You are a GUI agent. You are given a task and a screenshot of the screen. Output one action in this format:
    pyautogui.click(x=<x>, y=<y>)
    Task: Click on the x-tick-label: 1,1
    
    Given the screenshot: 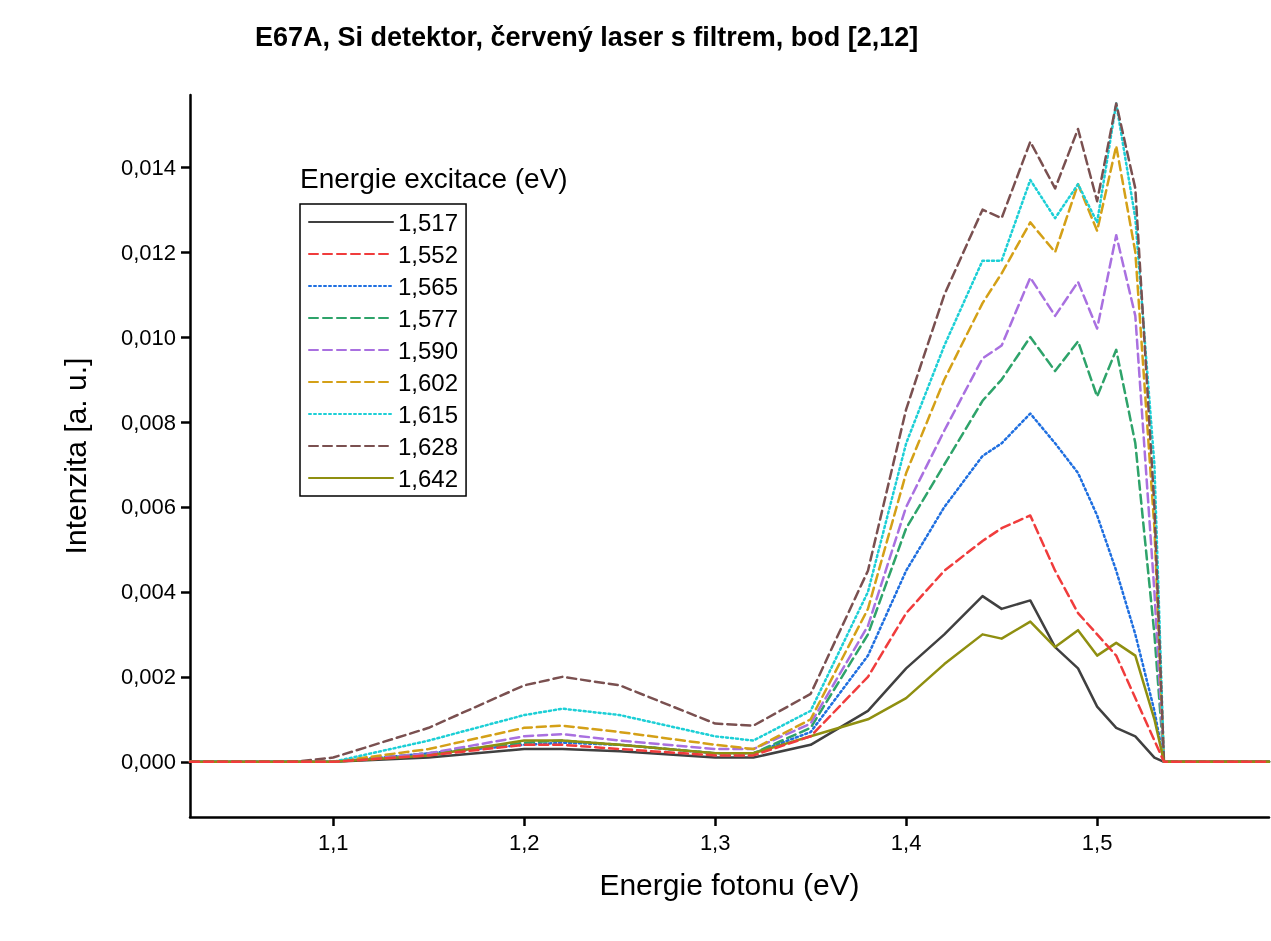 What is the action you would take?
    pyautogui.click(x=333, y=842)
    